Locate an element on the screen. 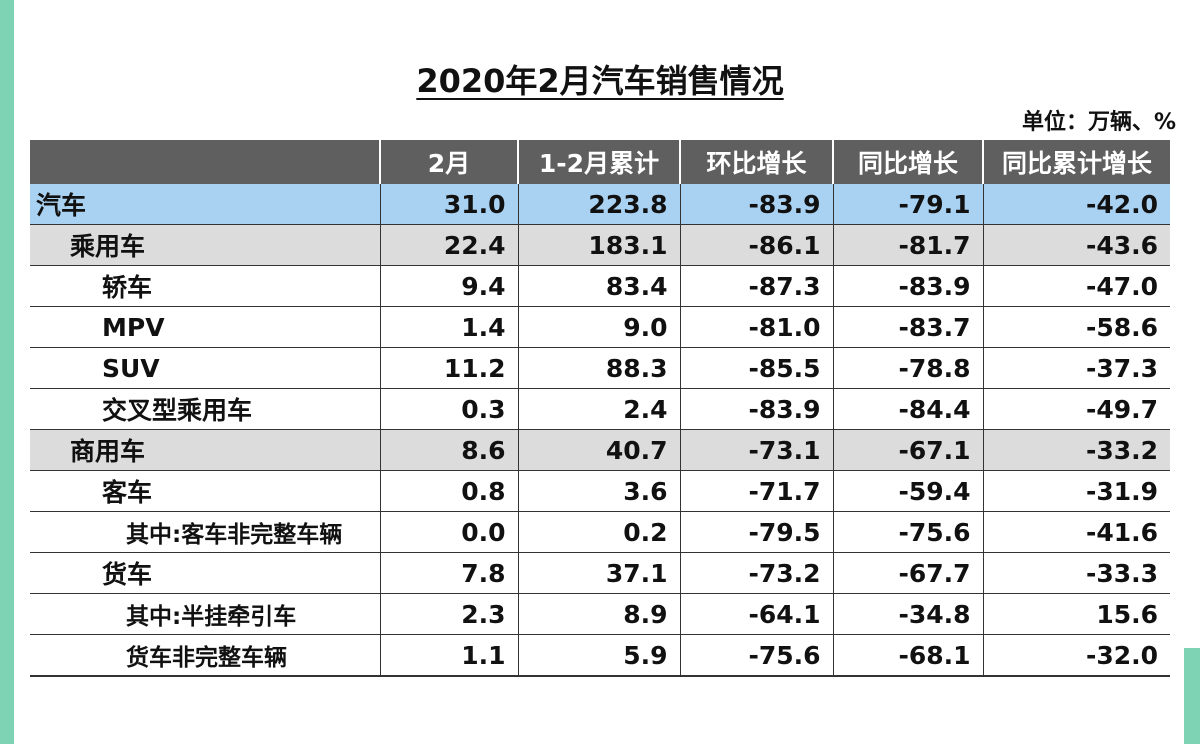 The image size is (1200, 744). unit-label: 单位：万辆、% is located at coordinates (1098, 122).